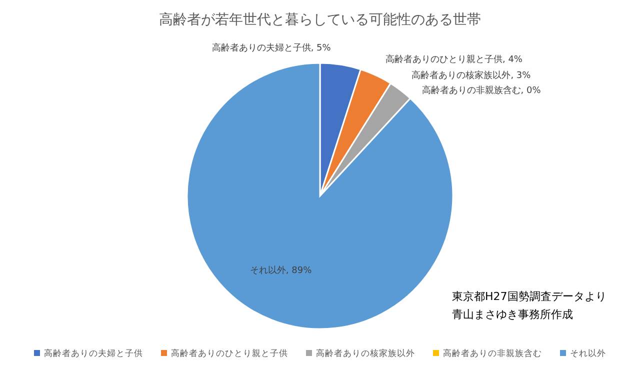 This screenshot has height=382, width=640. Describe the element at coordinates (512, 60) in the screenshot. I see `data-label: , 4%` at that location.